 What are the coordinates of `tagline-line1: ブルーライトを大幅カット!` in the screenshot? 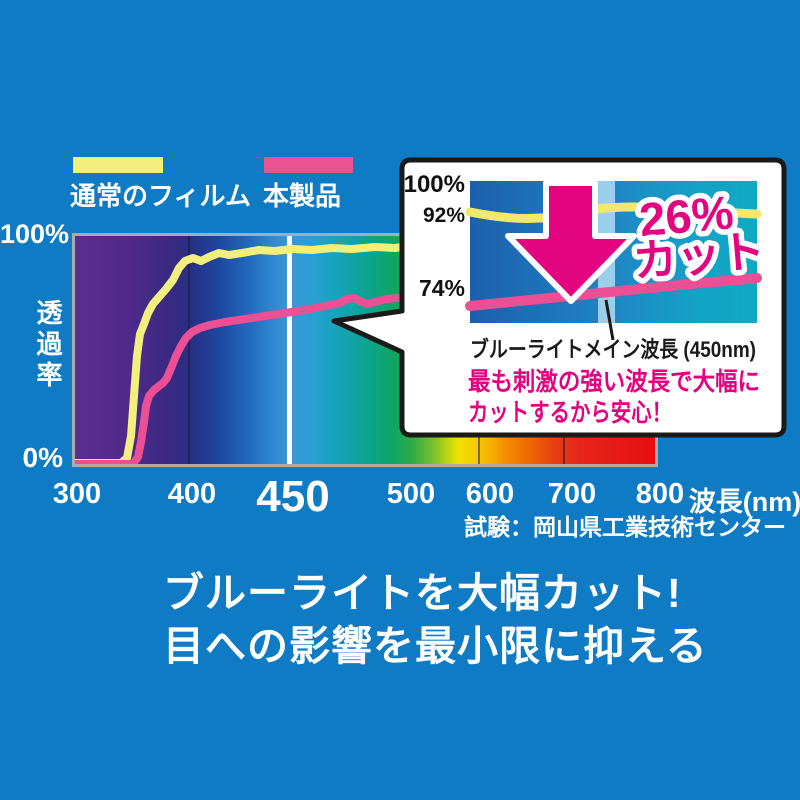 It's located at (422, 593).